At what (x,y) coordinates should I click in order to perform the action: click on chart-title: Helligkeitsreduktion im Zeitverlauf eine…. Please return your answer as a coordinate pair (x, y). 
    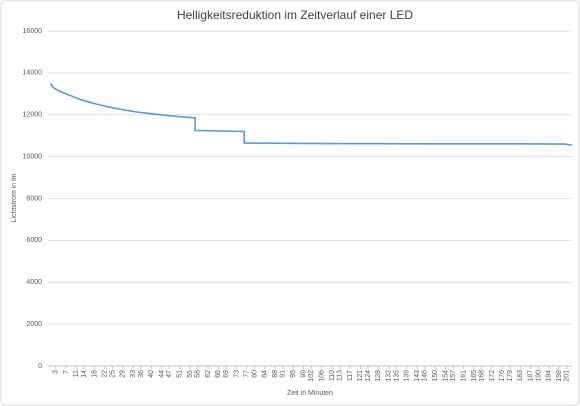
    Looking at the image, I should click on (295, 15).